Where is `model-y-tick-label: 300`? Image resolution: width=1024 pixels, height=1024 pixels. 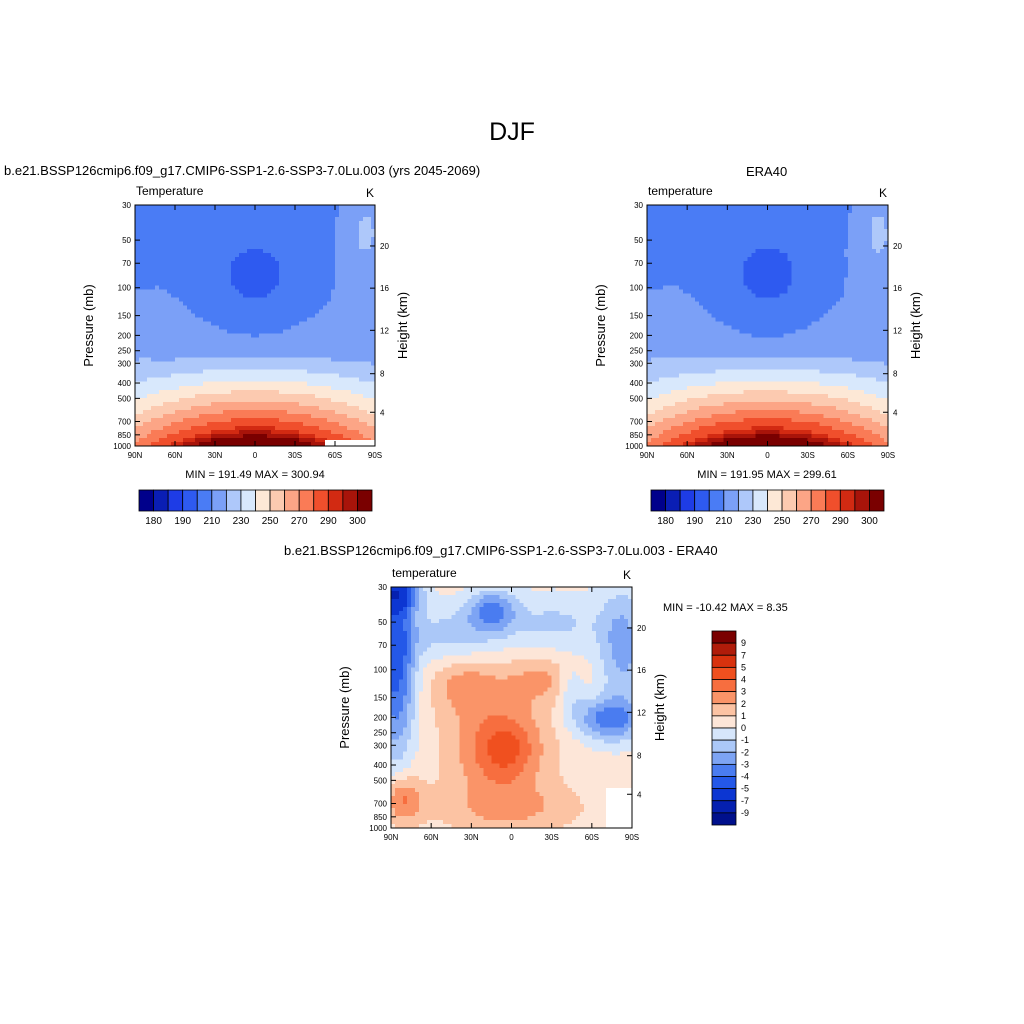
model-y-tick-label: 300 is located at coordinates (125, 363).